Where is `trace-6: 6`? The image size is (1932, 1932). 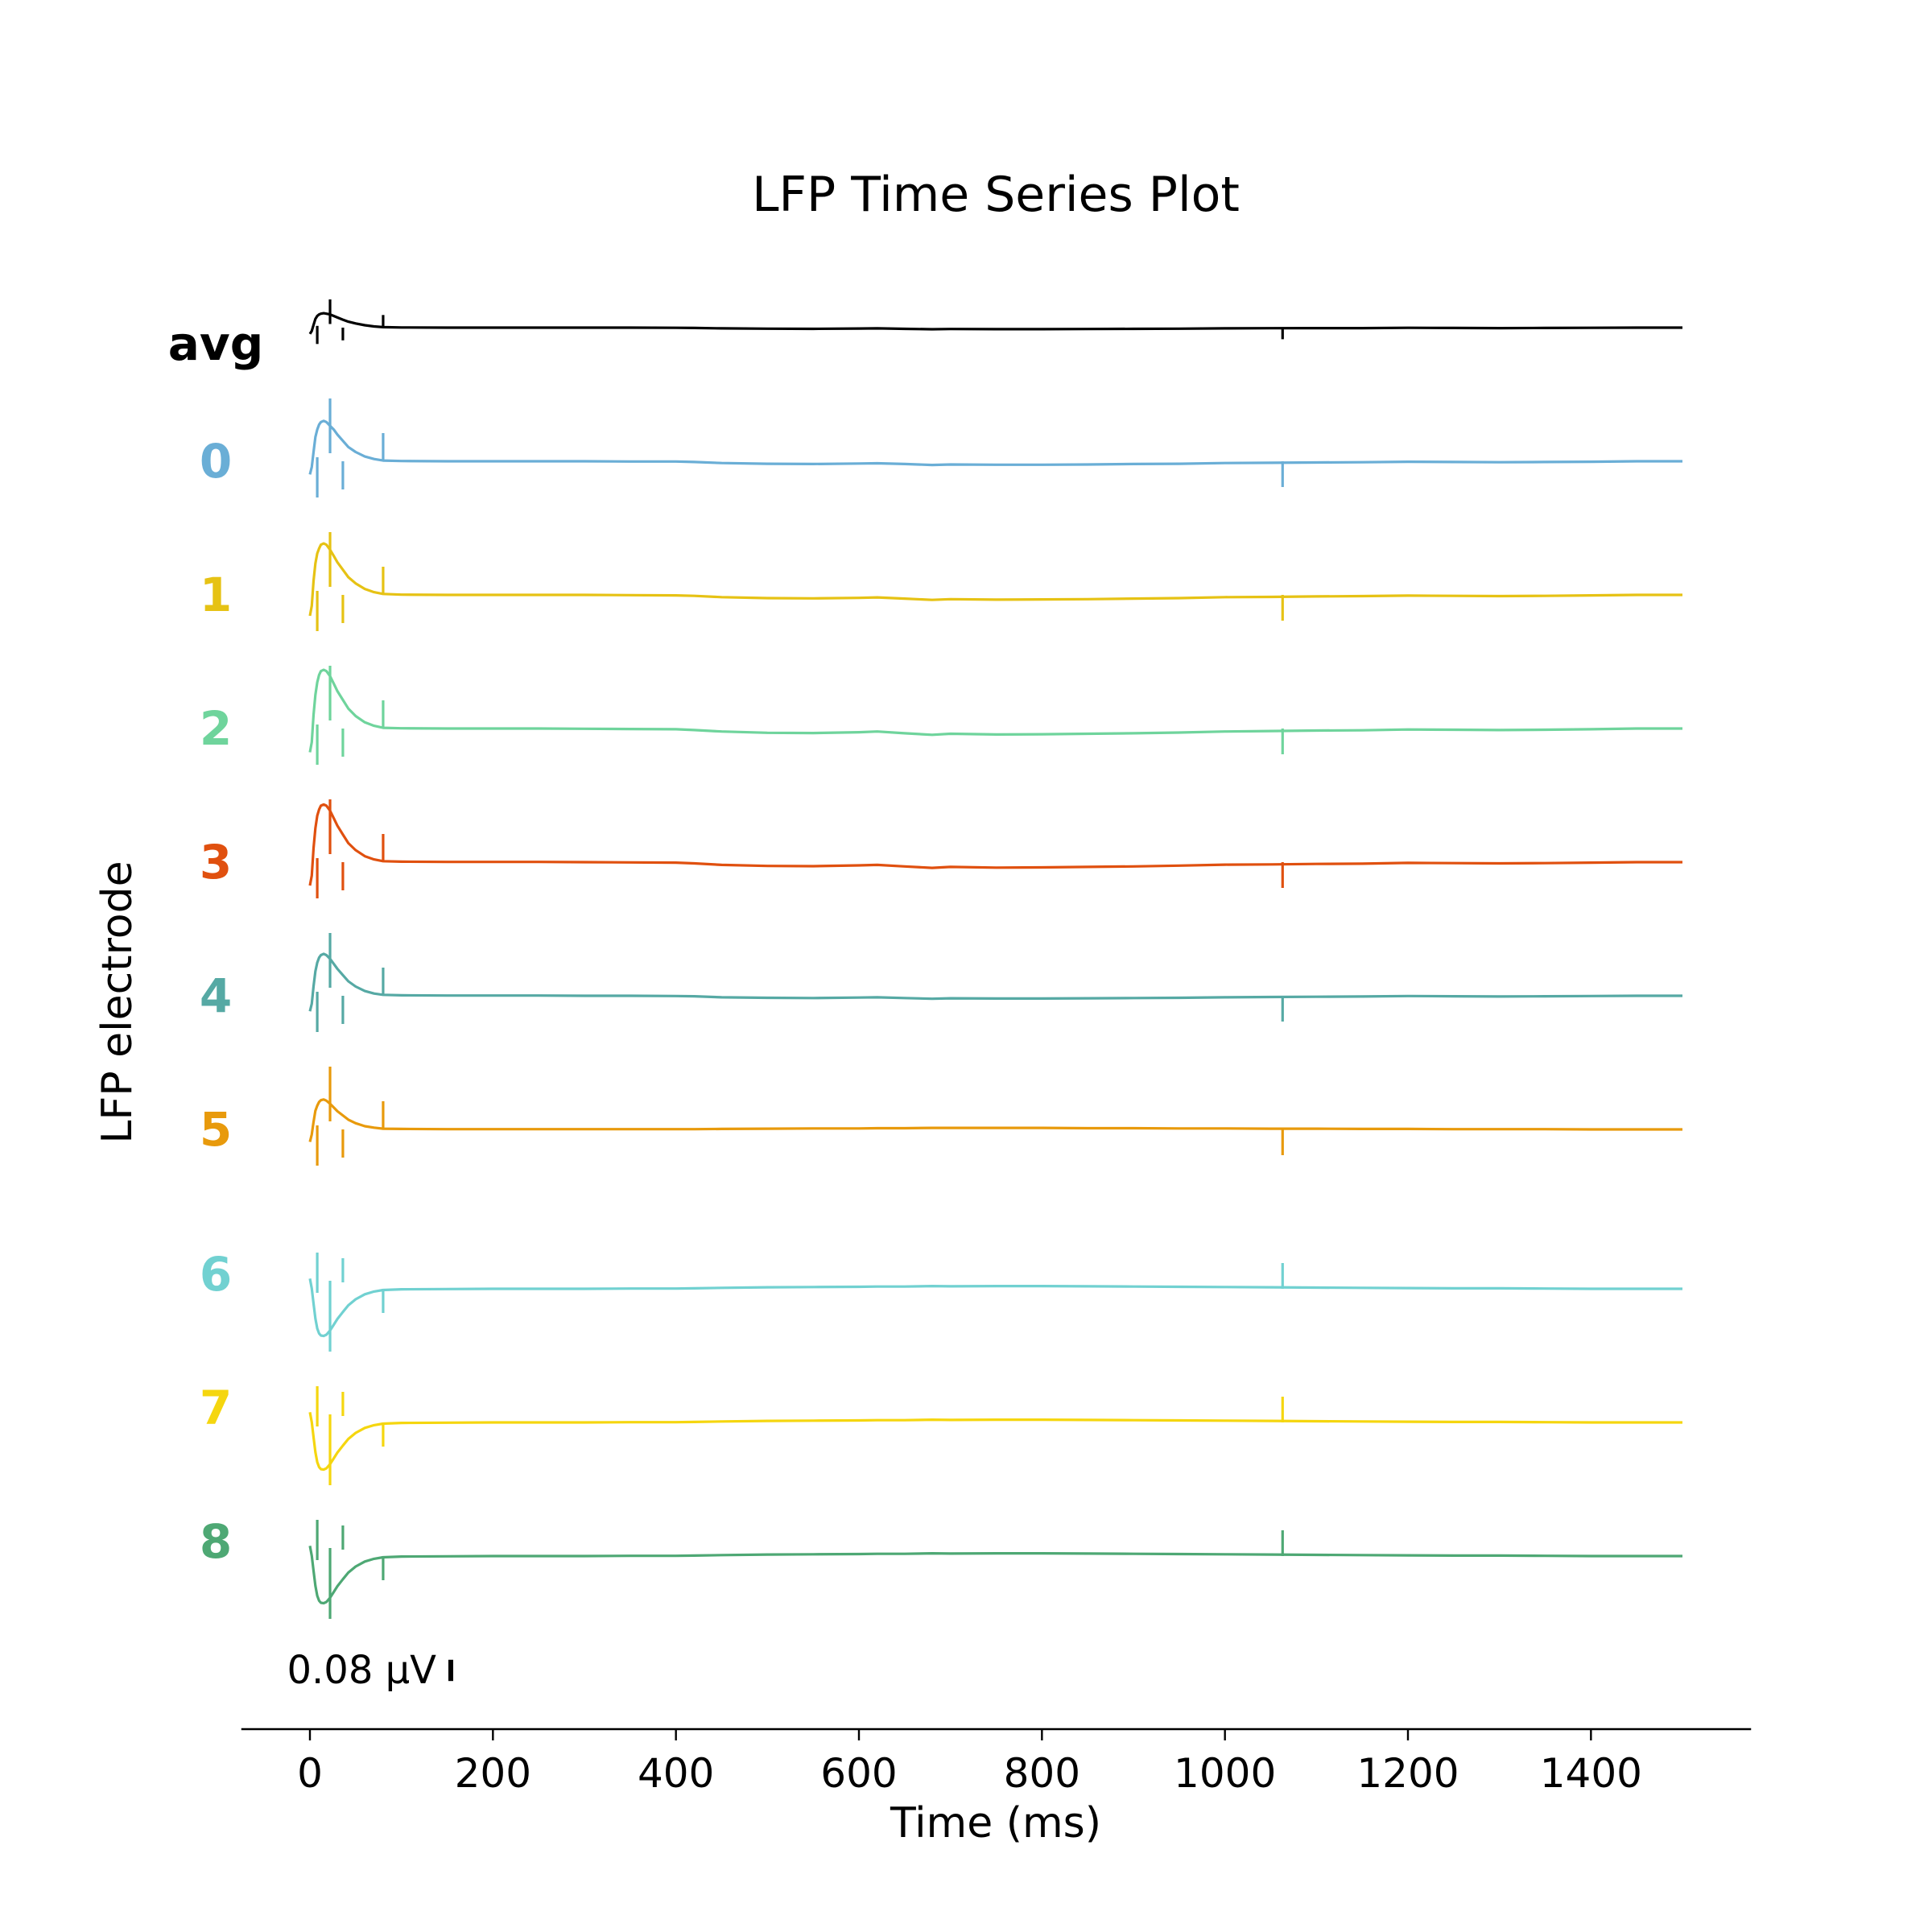 trace-6: 6 is located at coordinates (941, 1299).